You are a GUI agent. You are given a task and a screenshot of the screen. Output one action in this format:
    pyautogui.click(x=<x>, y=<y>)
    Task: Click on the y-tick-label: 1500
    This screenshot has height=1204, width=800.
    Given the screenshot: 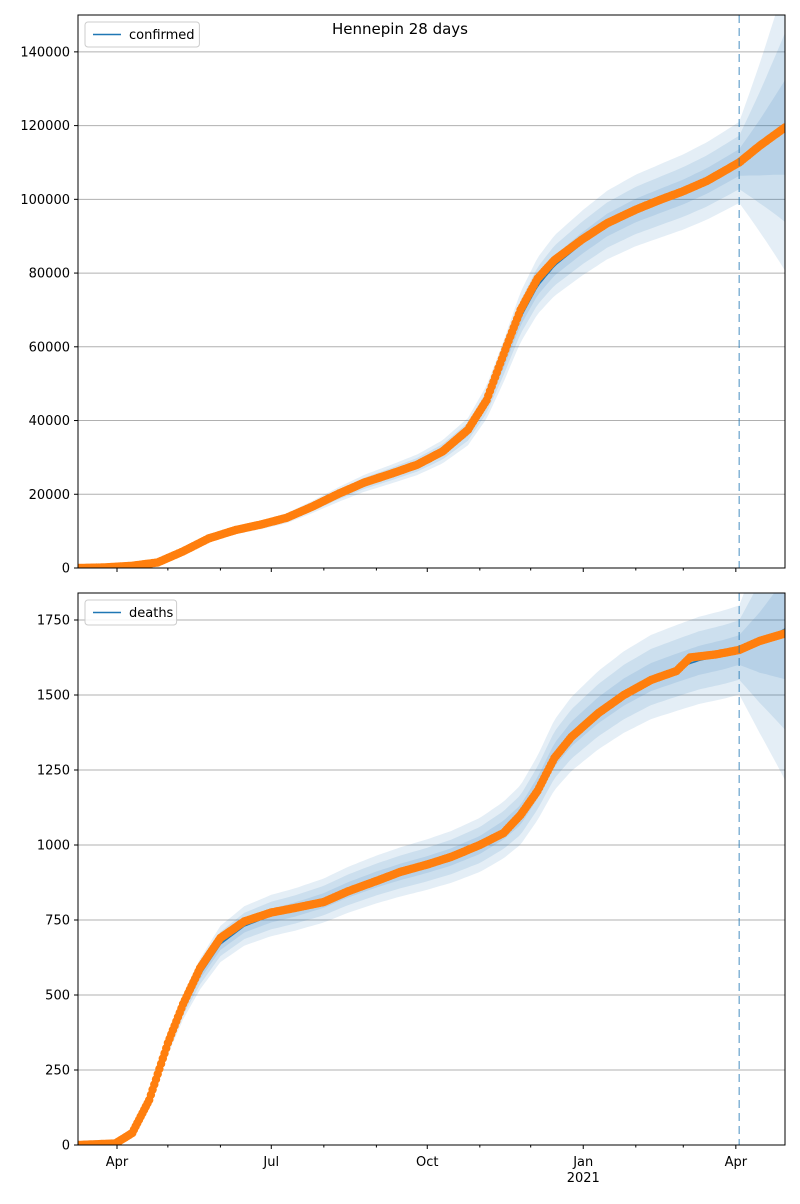 What is the action you would take?
    pyautogui.click(x=53, y=696)
    